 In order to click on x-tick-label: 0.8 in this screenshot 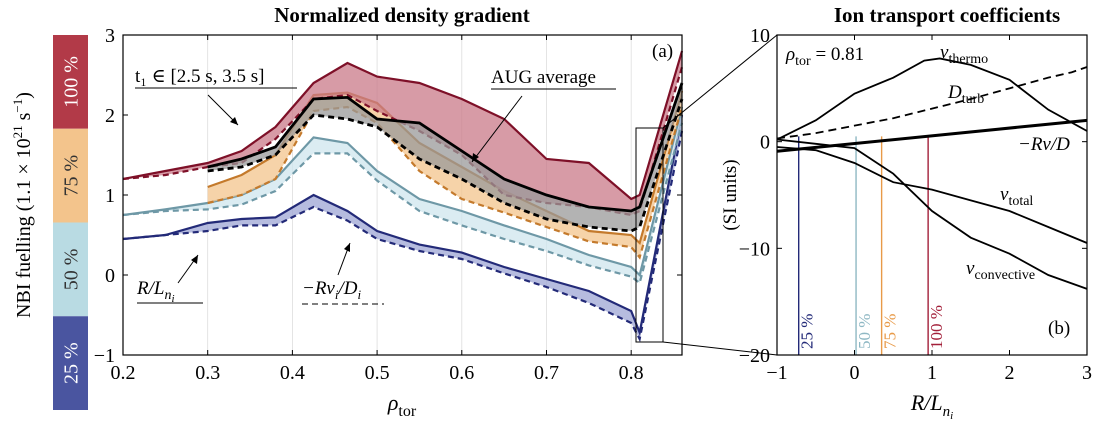, I will do `click(631, 373)`.